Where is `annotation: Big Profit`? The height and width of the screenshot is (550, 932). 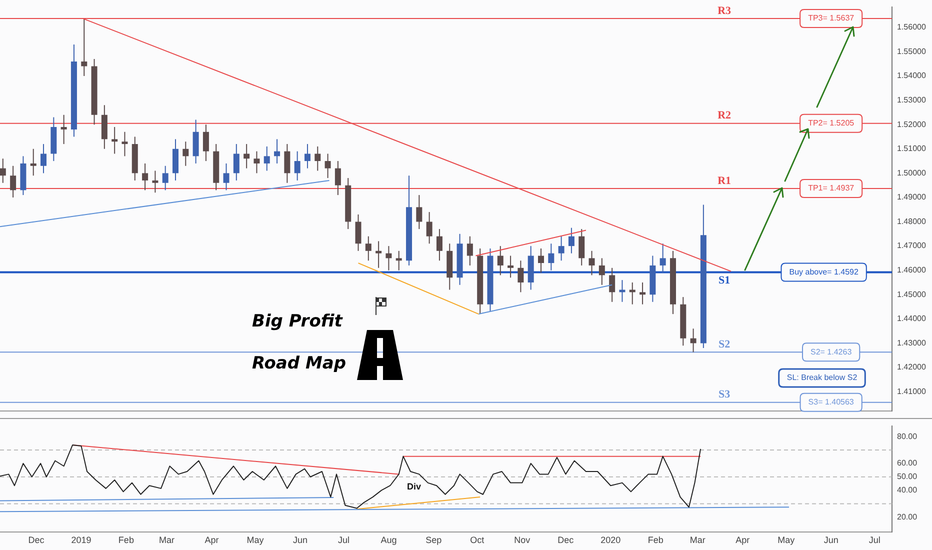
annotation: Big Profit is located at coordinates (298, 321).